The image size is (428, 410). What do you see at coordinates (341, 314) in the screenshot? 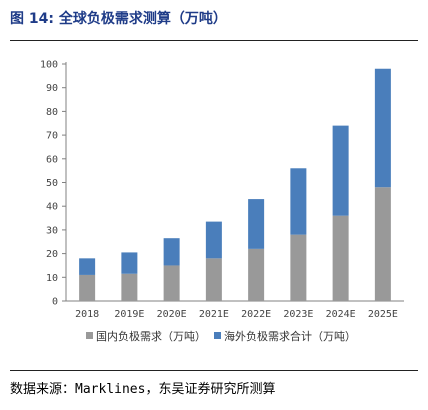
I see `x-tick-label: 2024E` at bounding box center [341, 314].